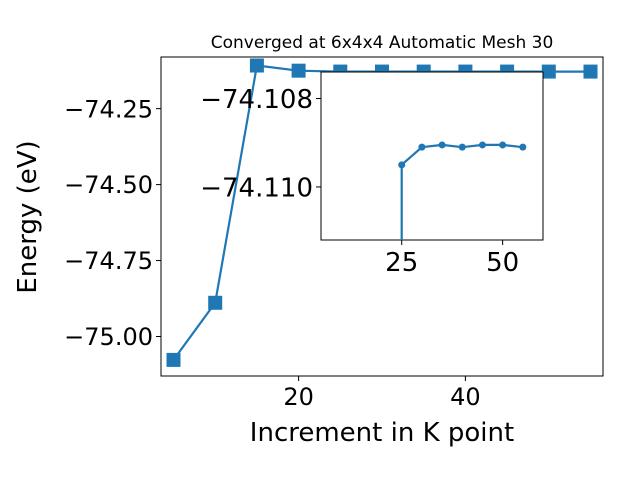 This screenshot has height=480, width=640. Describe the element at coordinates (502, 263) in the screenshot. I see `inset-x-tick-label: 50` at that location.